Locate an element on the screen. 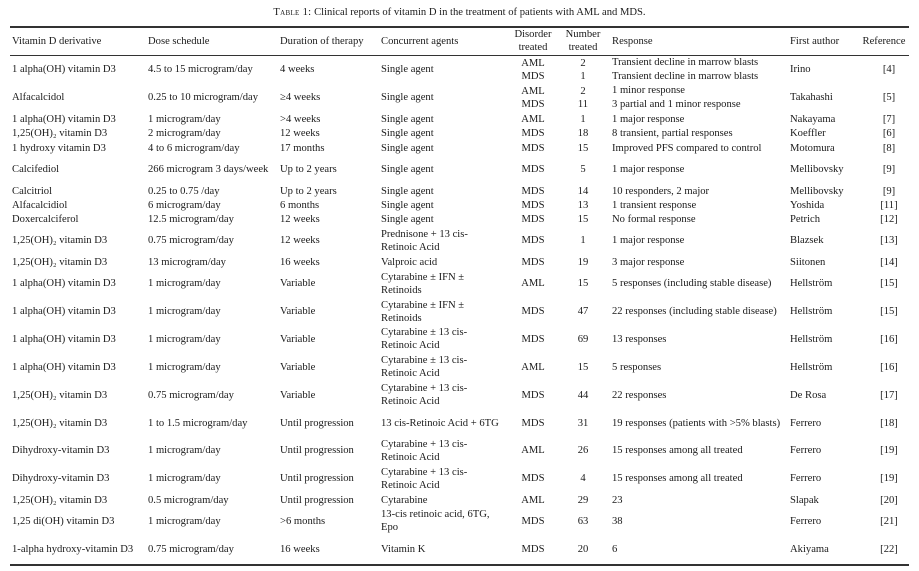 The width and height of the screenshot is (919, 571). cell-disorder: AML is located at coordinates (533, 119).